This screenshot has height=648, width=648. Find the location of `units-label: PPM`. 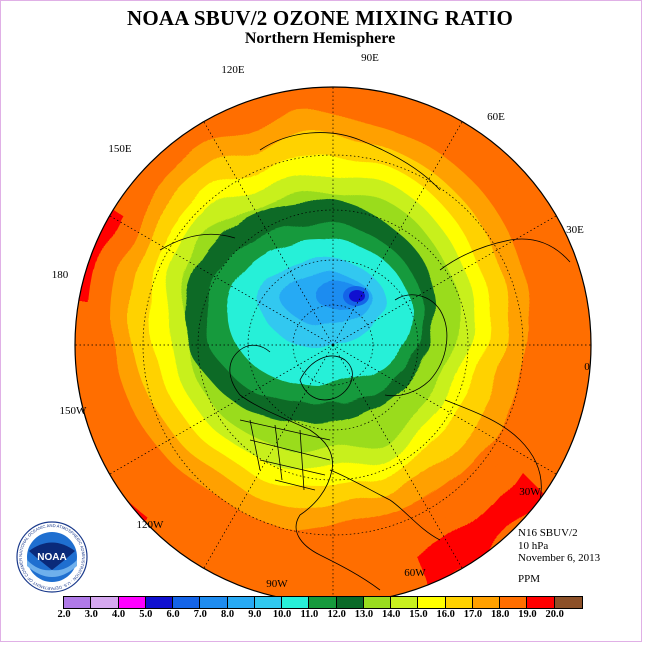

units-label: PPM is located at coordinates (529, 579).